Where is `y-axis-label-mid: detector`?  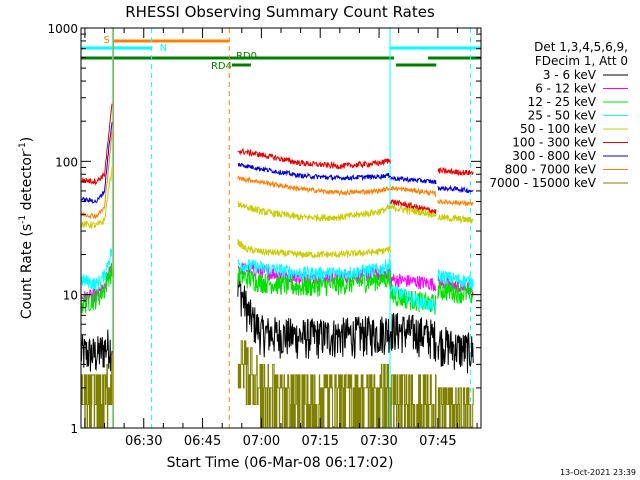 y-axis-label-mid: detector is located at coordinates (27, 183).